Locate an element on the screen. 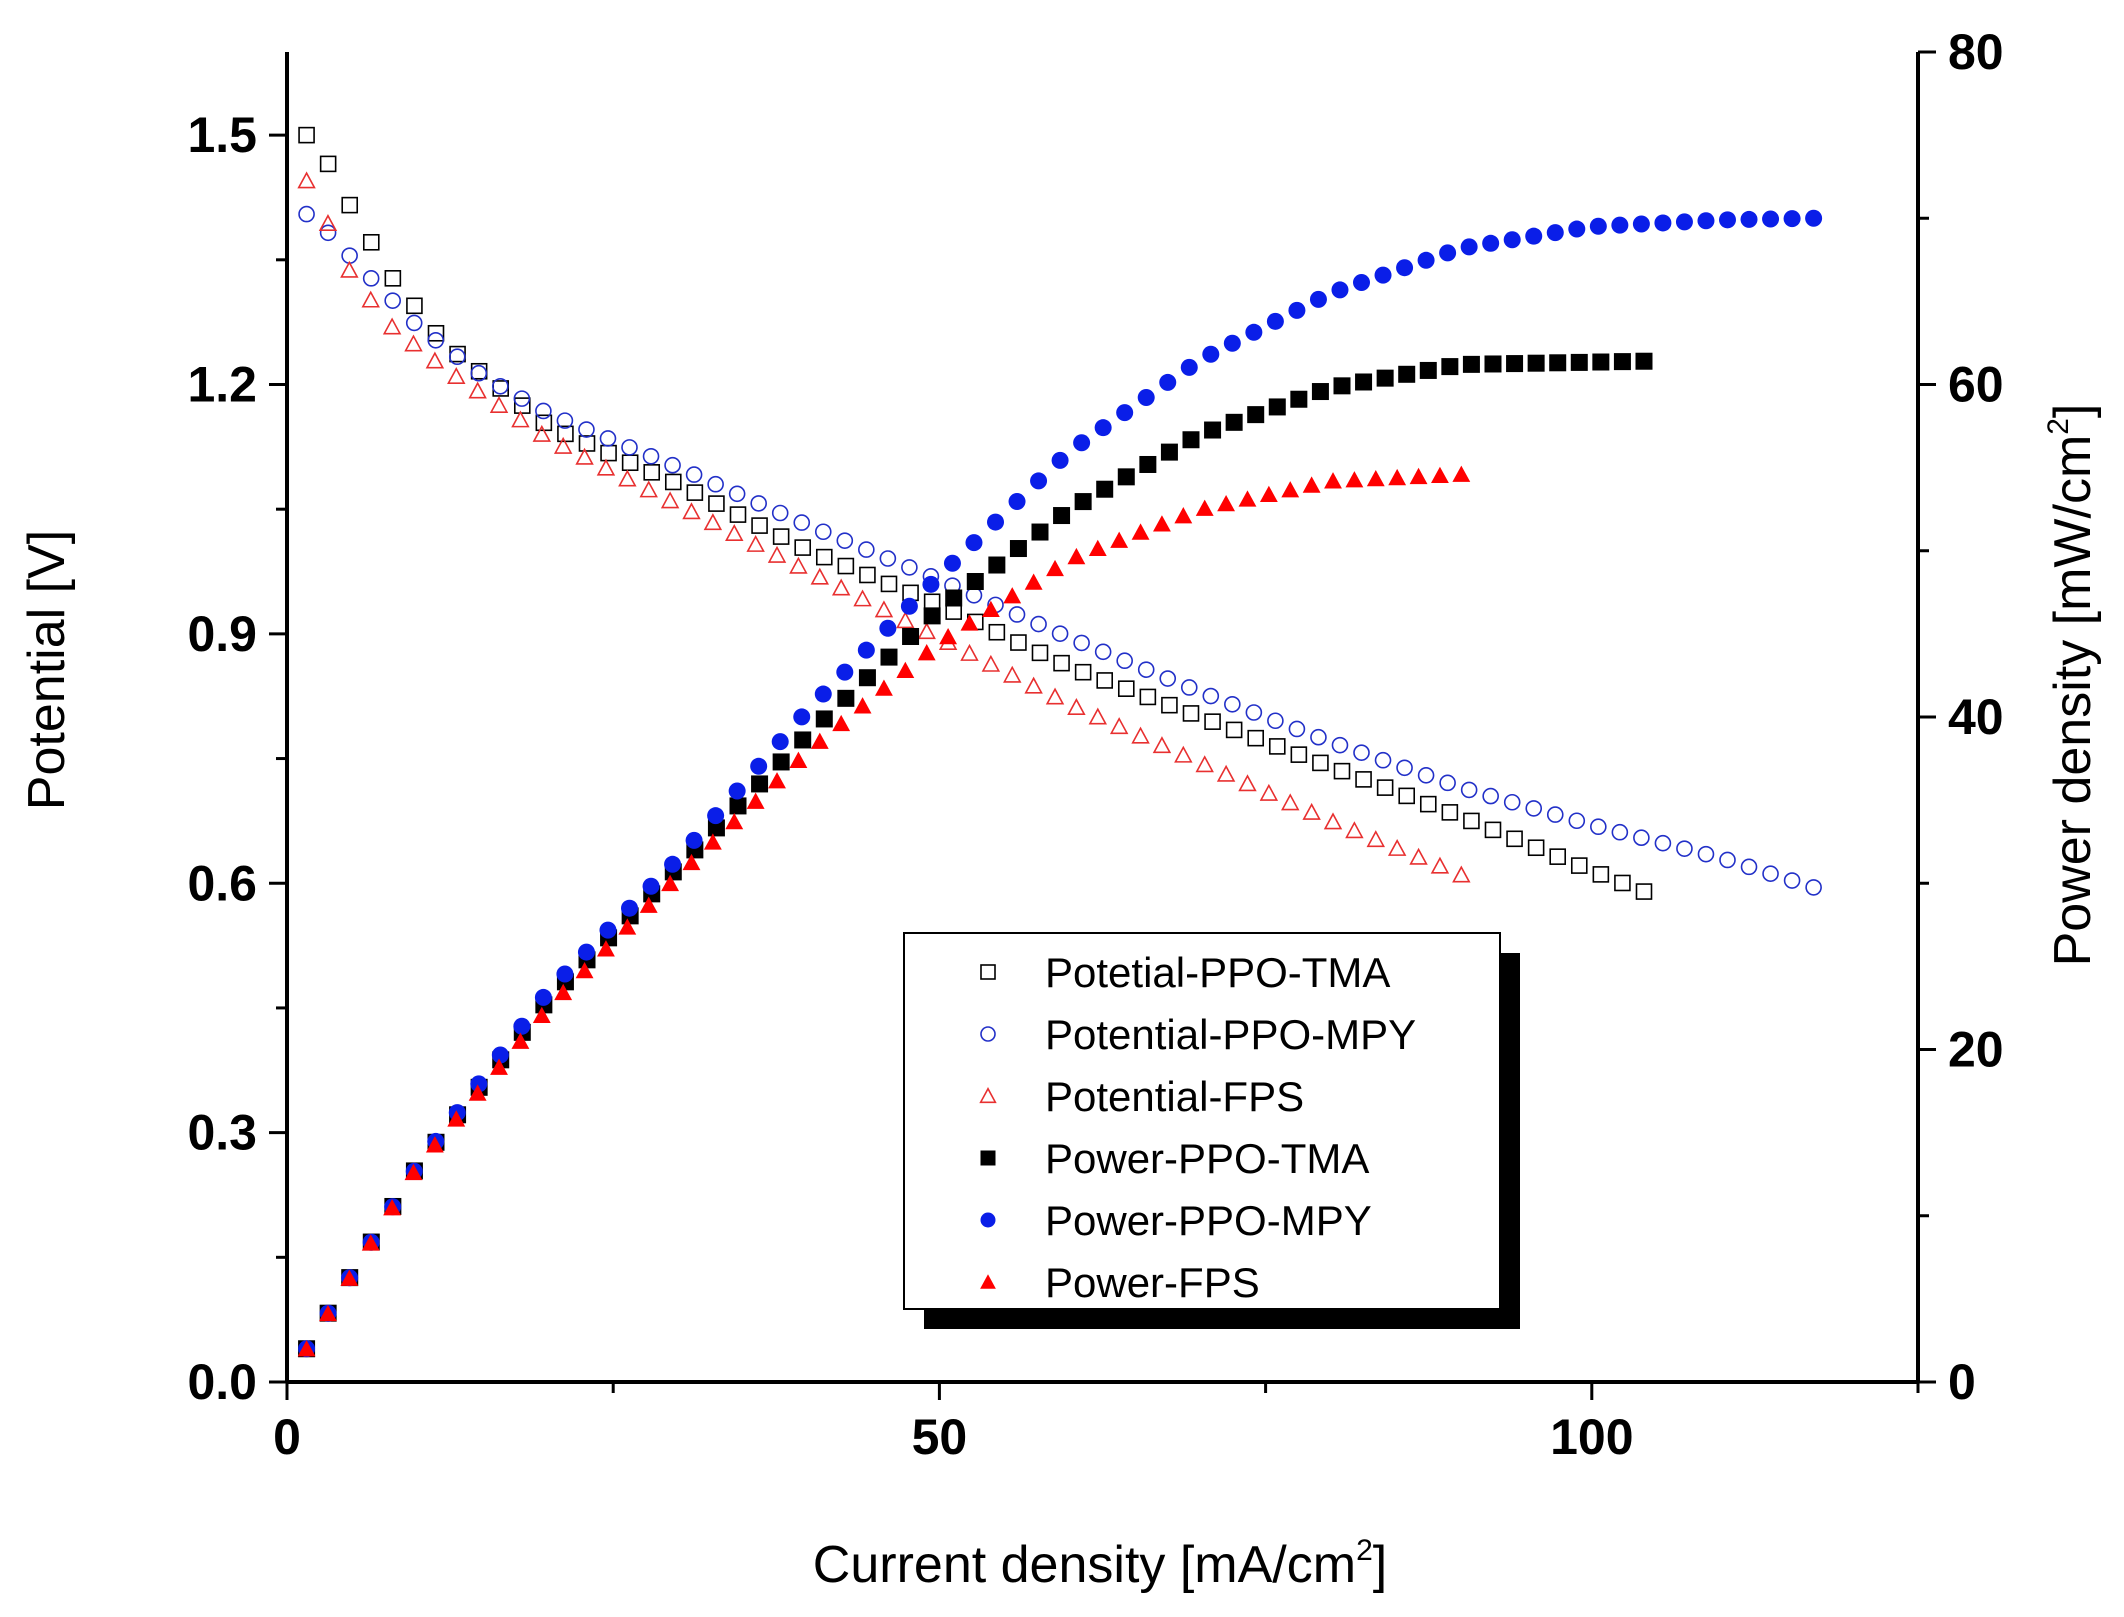  legend-label: Potential-PPO-MPY is located at coordinates (1230, 1034).